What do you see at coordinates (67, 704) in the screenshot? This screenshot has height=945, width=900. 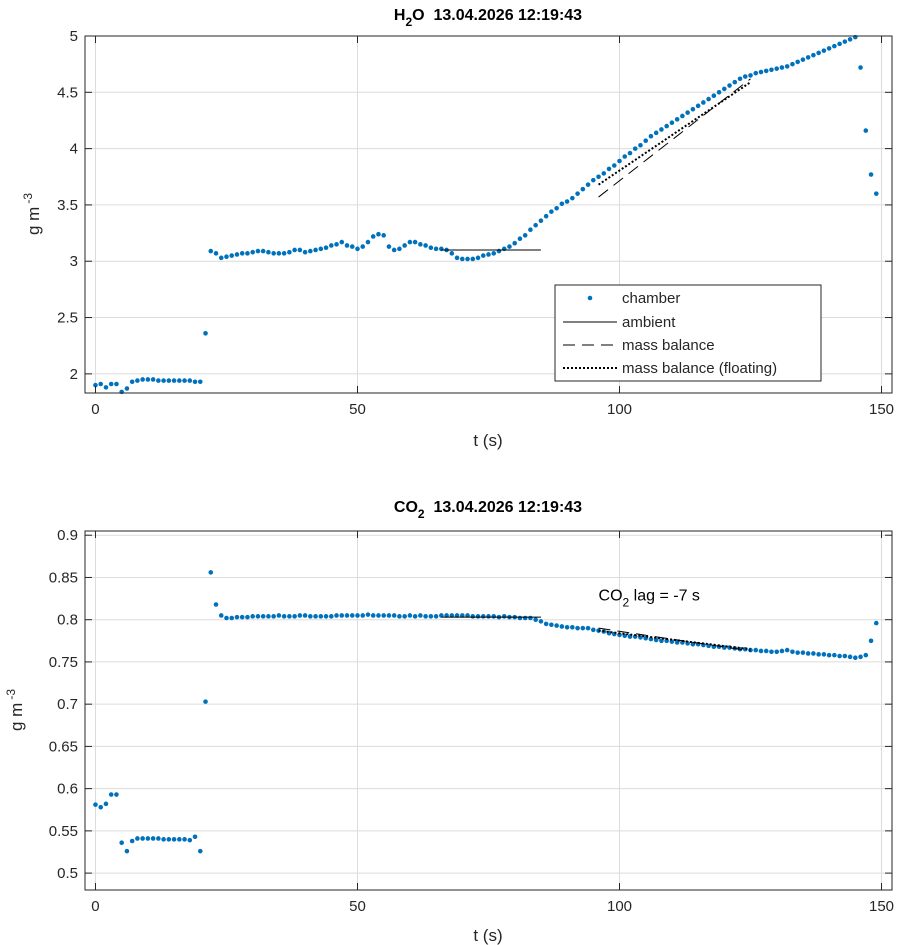 I see `co2-ytick-label: 0.7` at bounding box center [67, 704].